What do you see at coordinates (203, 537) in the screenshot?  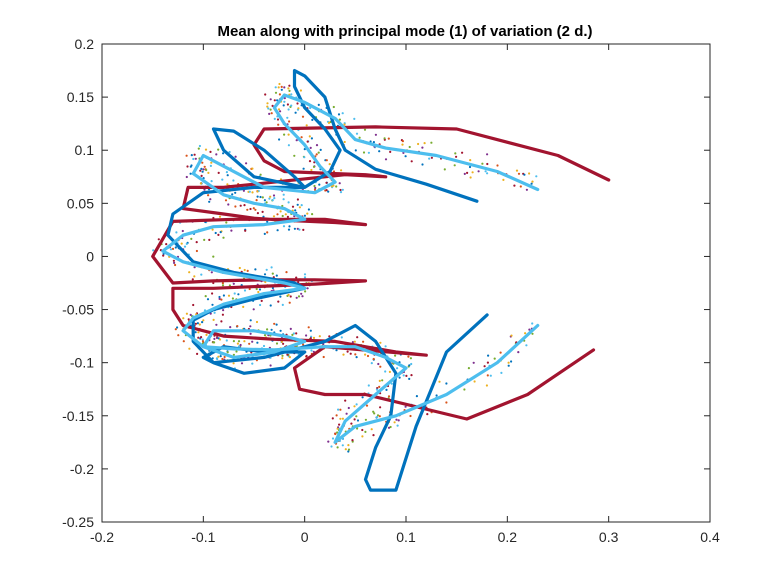 I see `x-tick-label: -0.1` at bounding box center [203, 537].